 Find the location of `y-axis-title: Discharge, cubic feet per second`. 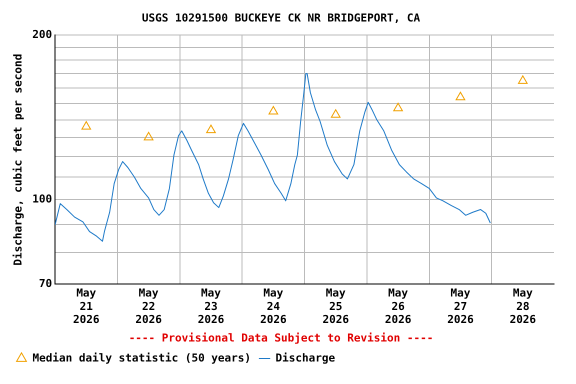

y-axis-title: Discharge, cubic feet per second is located at coordinates (17, 160).